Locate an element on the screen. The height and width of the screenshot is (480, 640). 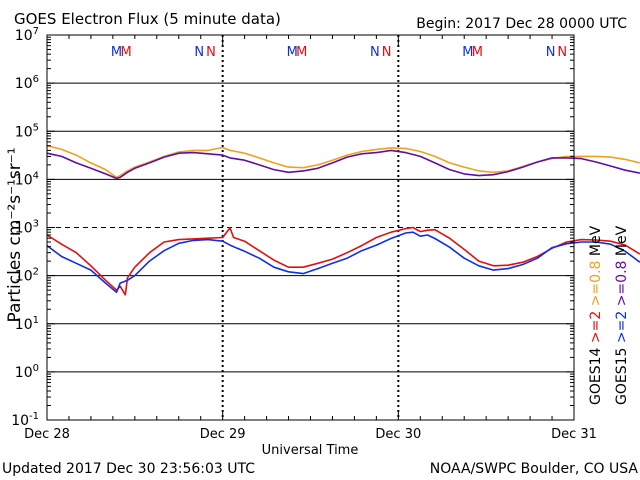
x-tick-label: Dec 30 is located at coordinates (398, 434).